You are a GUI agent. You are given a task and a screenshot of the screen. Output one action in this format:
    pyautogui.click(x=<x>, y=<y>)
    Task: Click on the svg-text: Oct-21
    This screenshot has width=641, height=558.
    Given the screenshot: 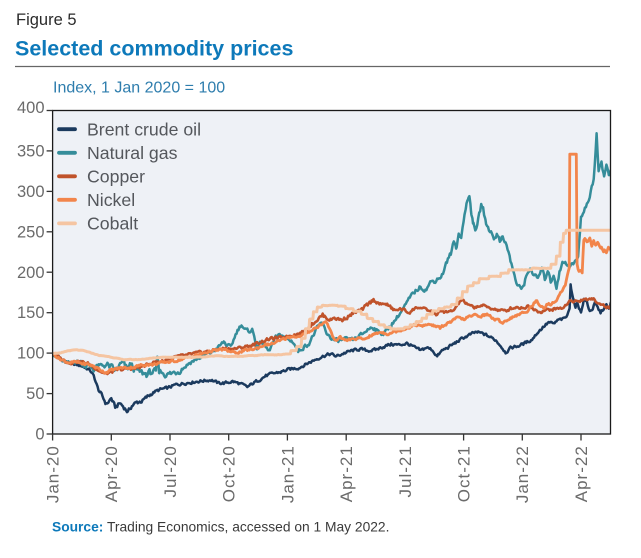 What is the action you would take?
    pyautogui.click(x=464, y=473)
    